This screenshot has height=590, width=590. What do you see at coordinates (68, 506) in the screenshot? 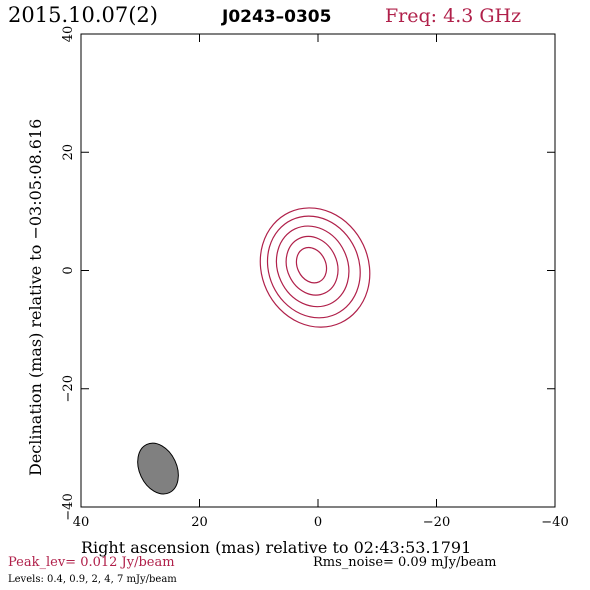
I see `y-tick-label: −40` at bounding box center [68, 506].